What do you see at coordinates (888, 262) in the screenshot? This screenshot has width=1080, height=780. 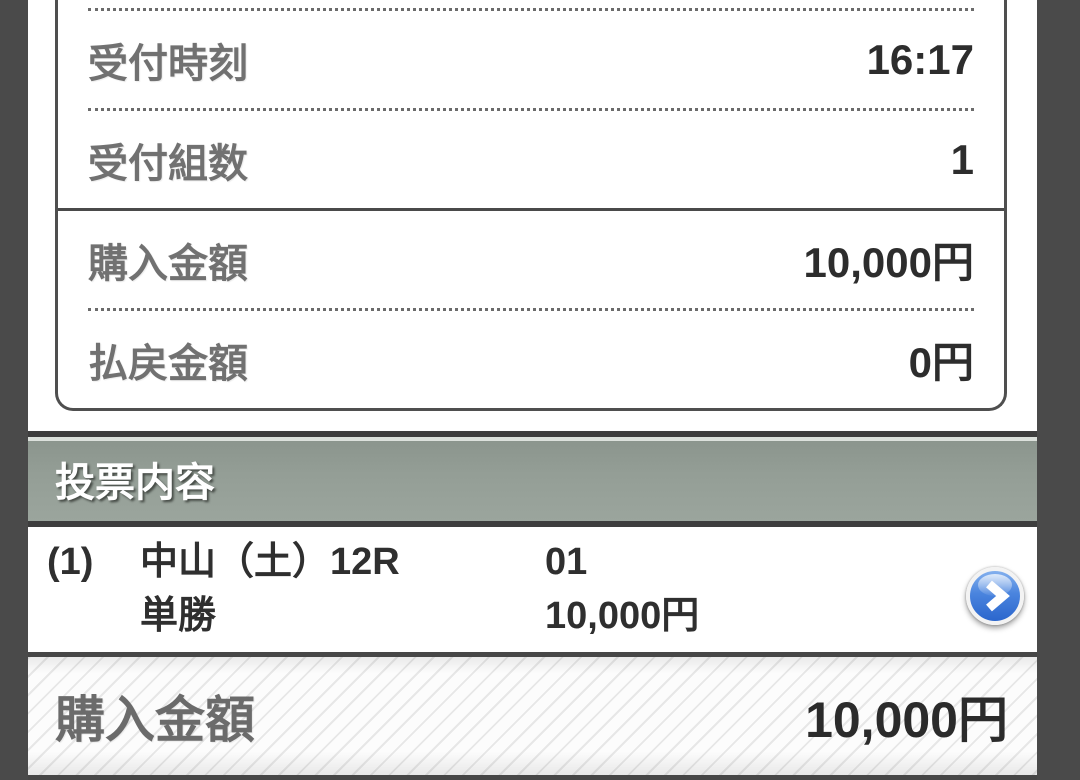 I see `purchase-amount-value: 10,000円` at bounding box center [888, 262].